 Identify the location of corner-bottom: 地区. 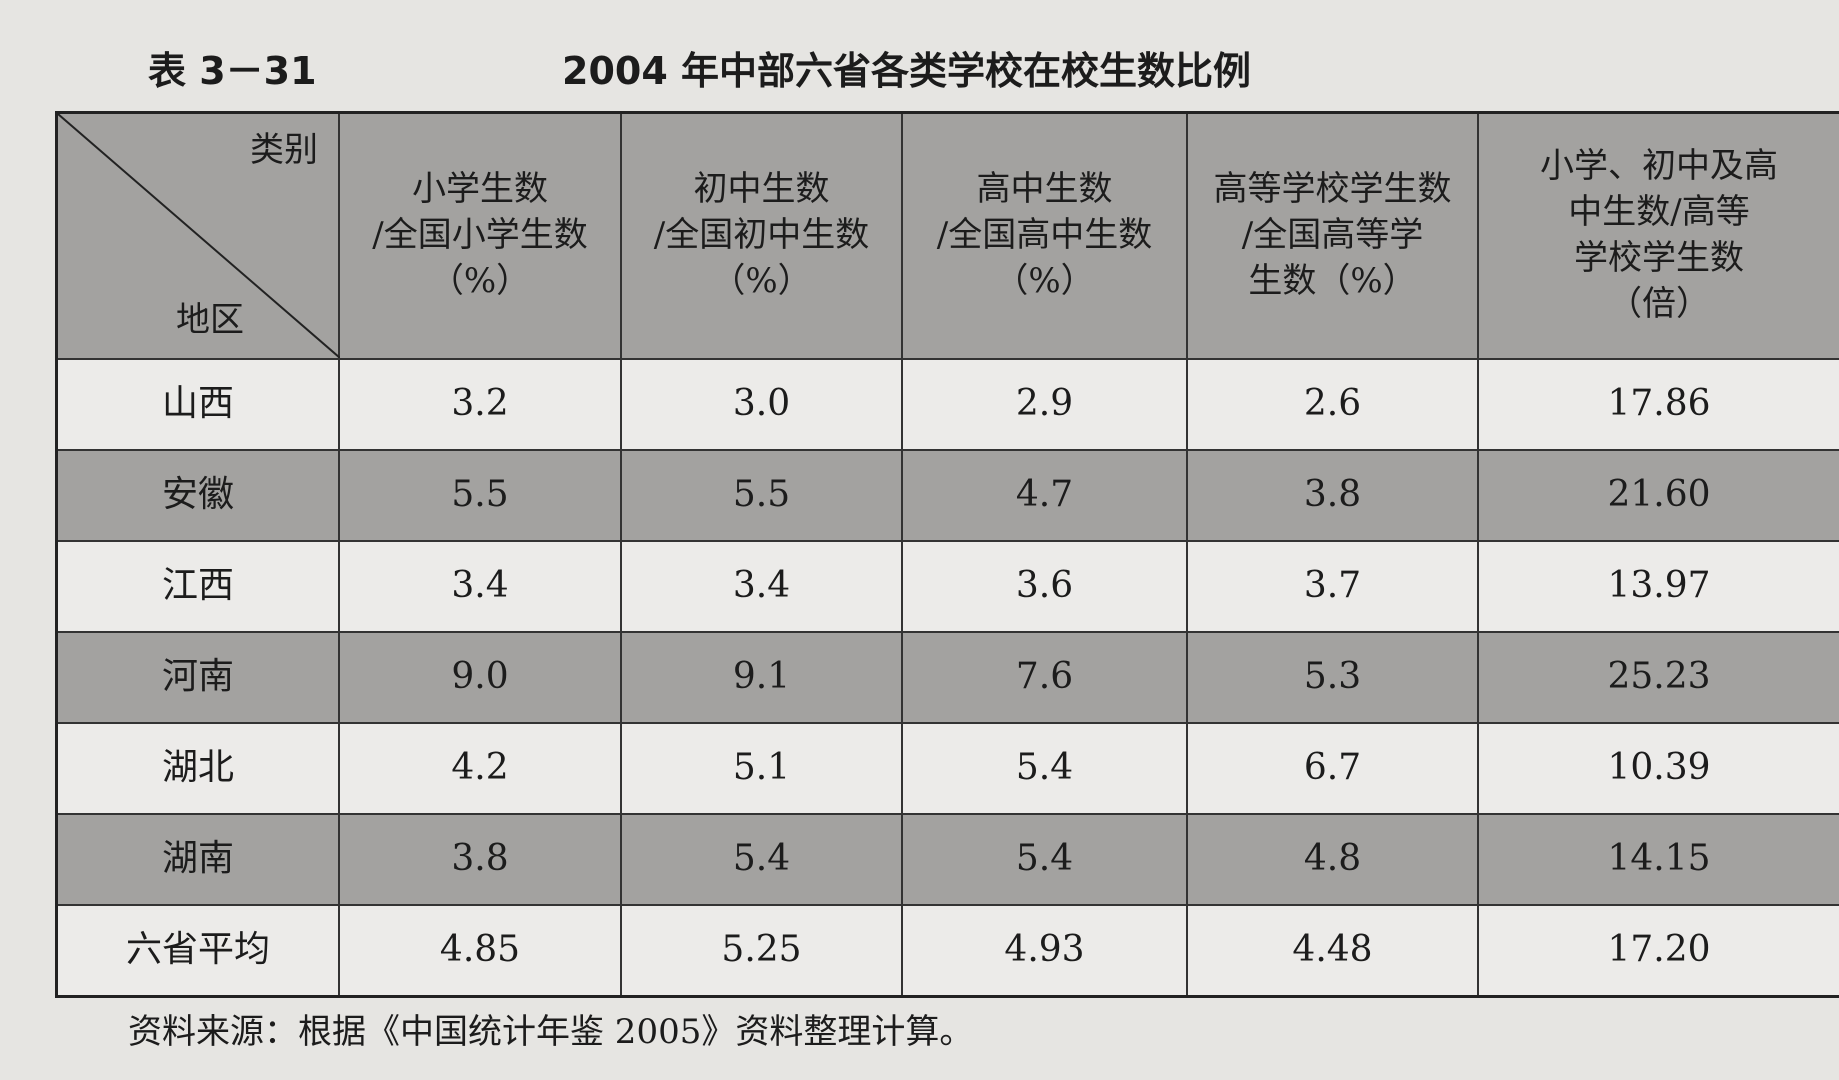
(210, 320).